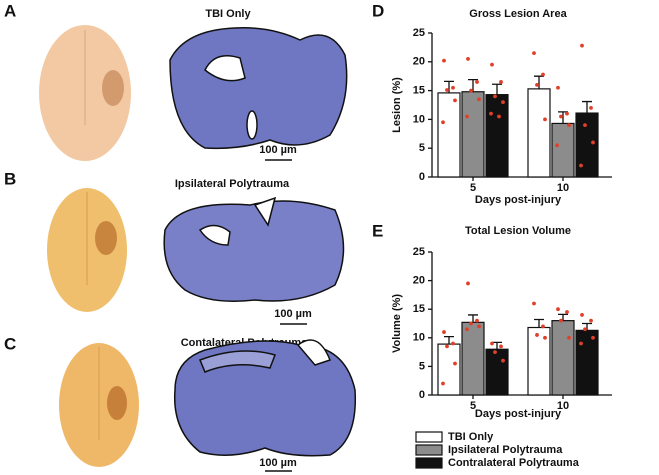  Describe the element at coordinates (518, 231) in the screenshot. I see `chart-title: Total Lesion Volume` at that location.